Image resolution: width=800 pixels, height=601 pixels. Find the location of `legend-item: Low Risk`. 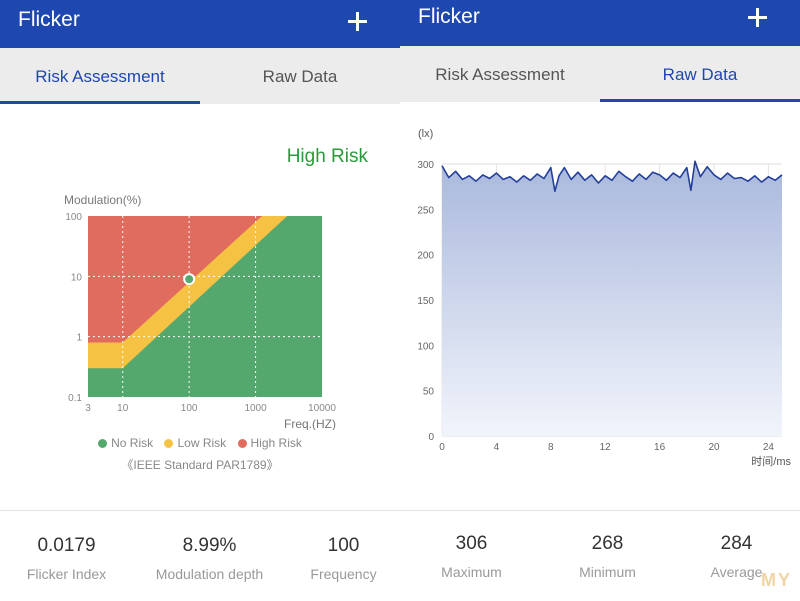

legend-item: Low Risk is located at coordinates (195, 443).